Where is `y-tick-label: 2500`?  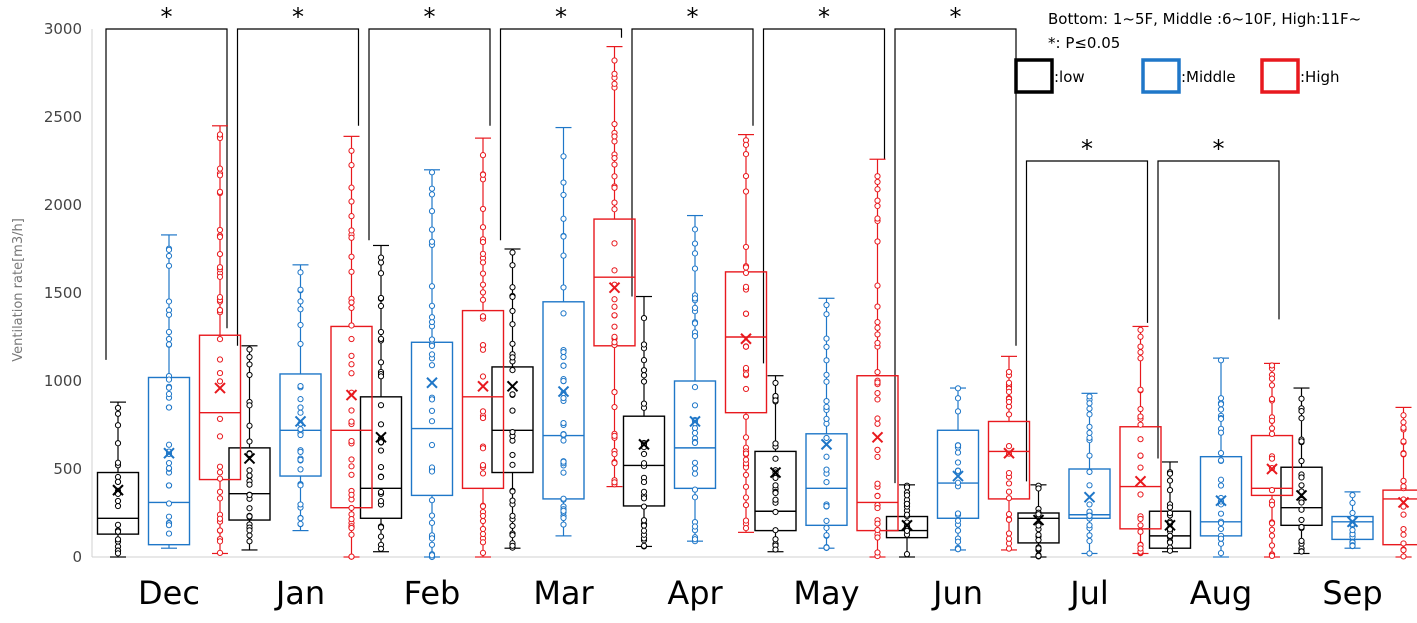 y-tick-label: 2500 is located at coordinates (63, 117).